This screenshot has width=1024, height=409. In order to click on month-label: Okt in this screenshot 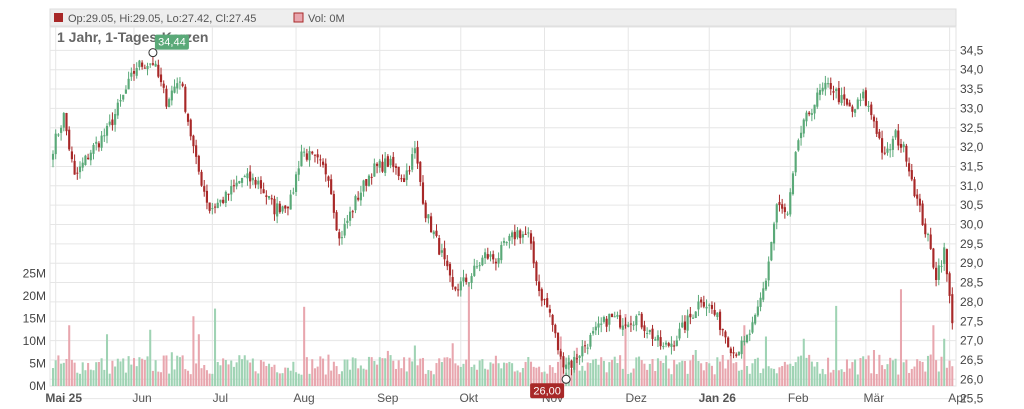, I will do `click(468, 398)`.